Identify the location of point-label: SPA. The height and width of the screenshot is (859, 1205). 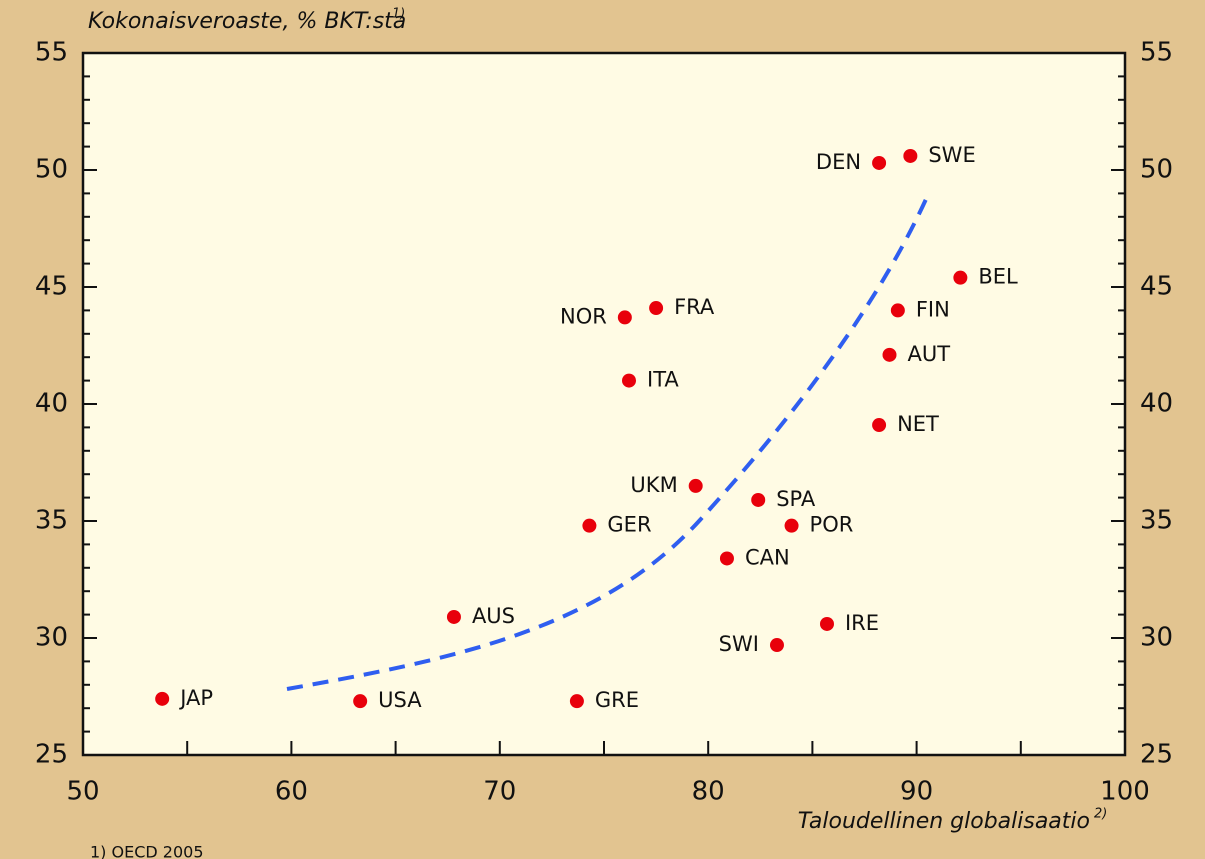
(796, 499).